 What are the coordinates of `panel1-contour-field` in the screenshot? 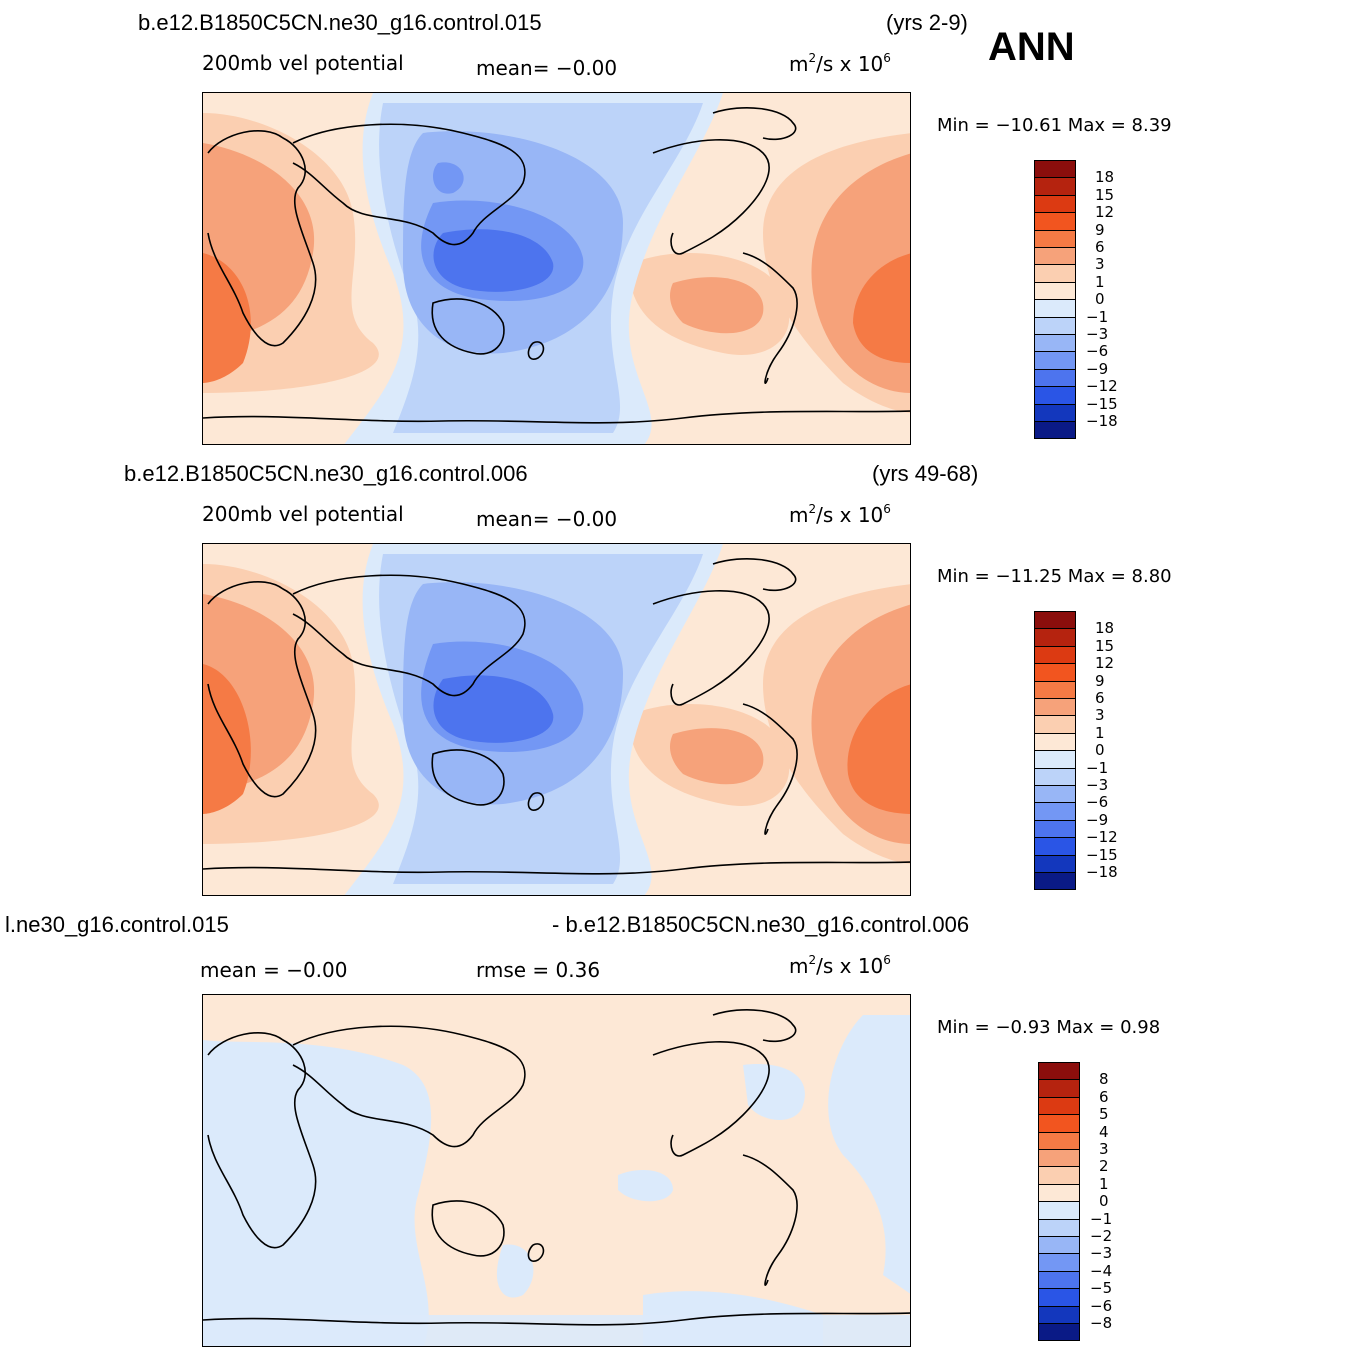 It's located at (556, 268).